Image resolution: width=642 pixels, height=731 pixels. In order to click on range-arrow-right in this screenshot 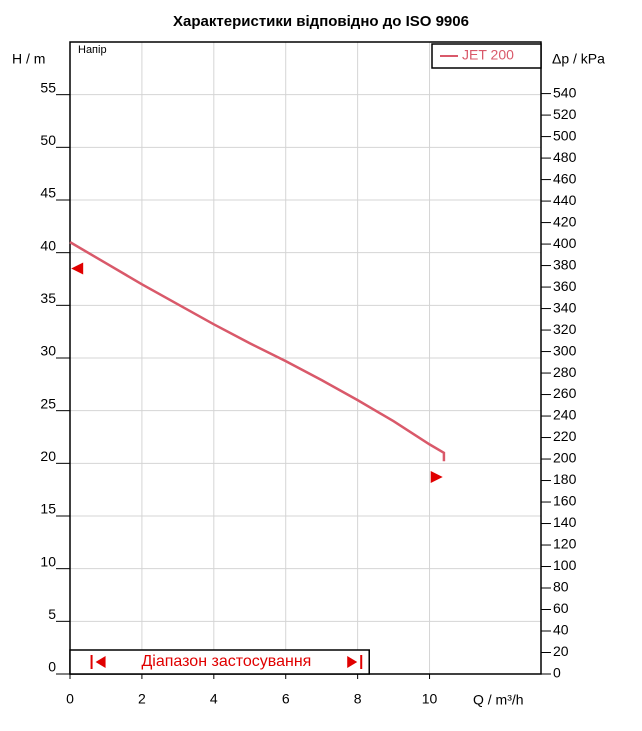, I will do `click(352, 662)`.